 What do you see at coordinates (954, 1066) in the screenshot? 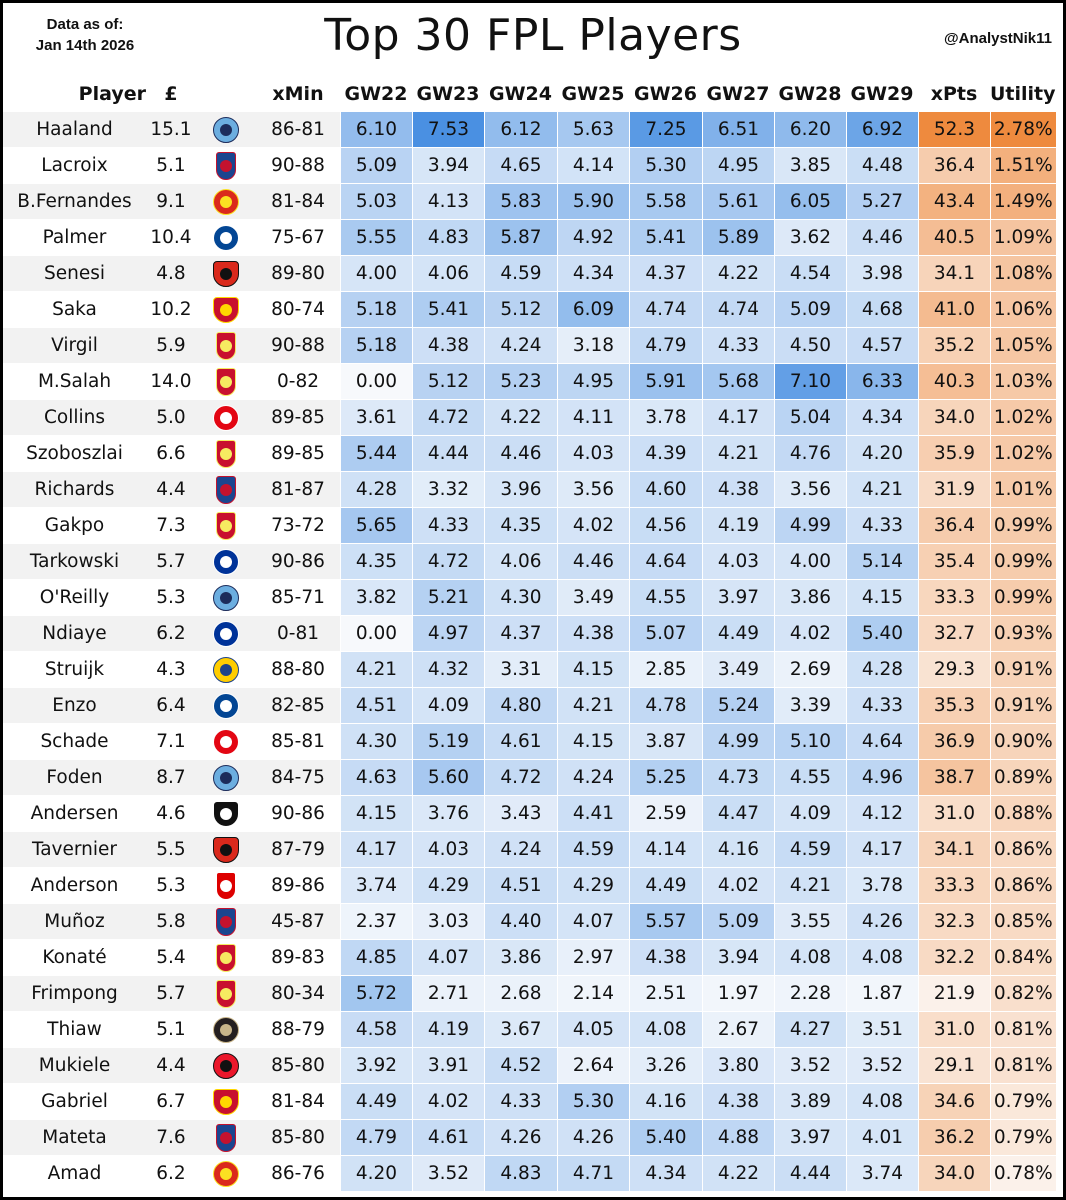
I see `xpts-value-cell: 29.1` at bounding box center [954, 1066].